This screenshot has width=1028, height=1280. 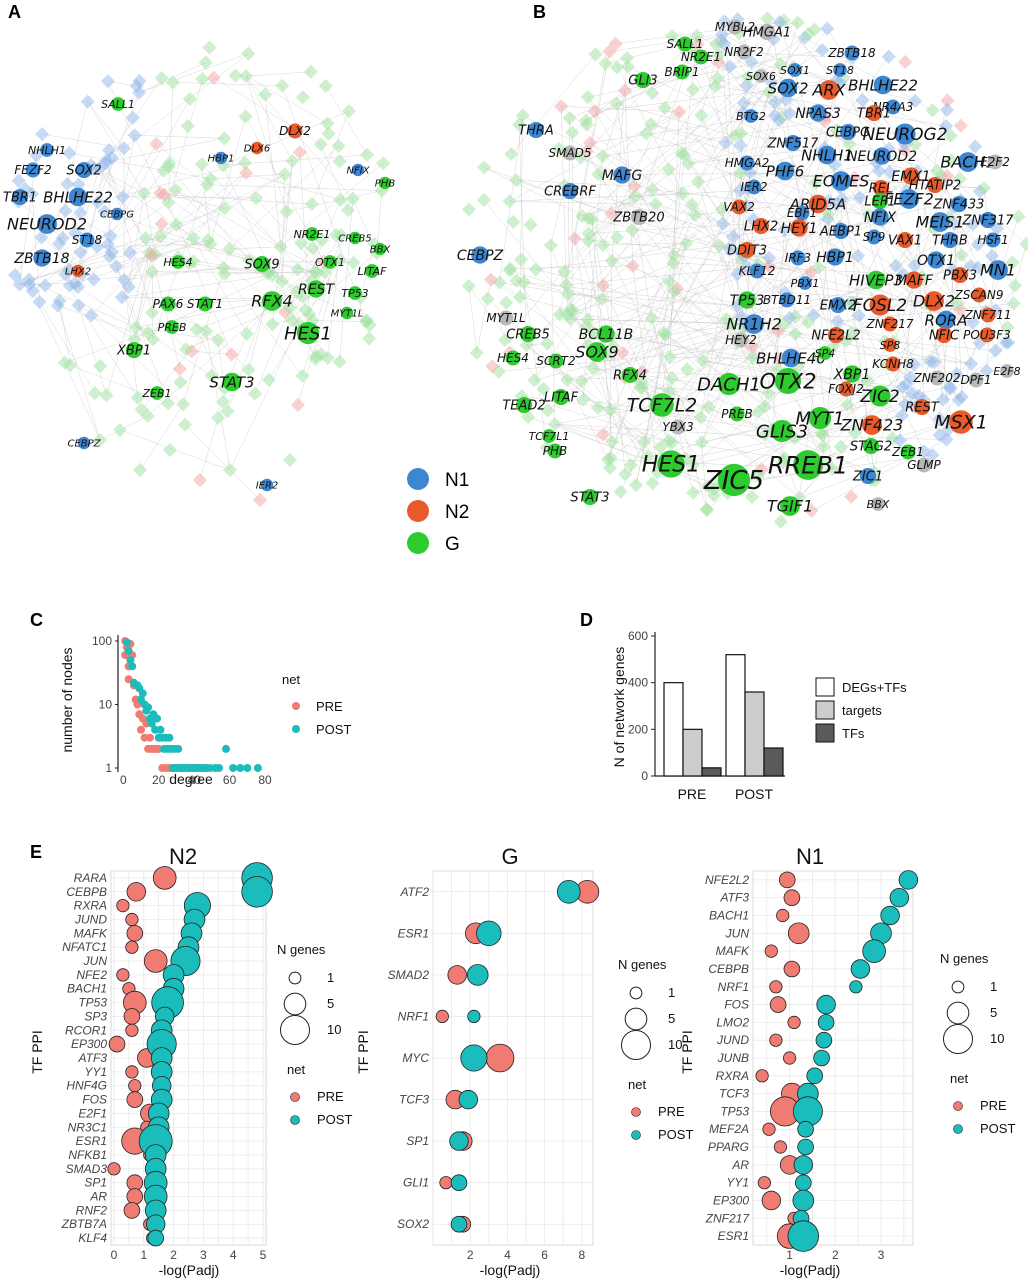 What do you see at coordinates (358, 171) in the screenshot?
I see `tf-label-nfix: NFIX` at bounding box center [358, 171].